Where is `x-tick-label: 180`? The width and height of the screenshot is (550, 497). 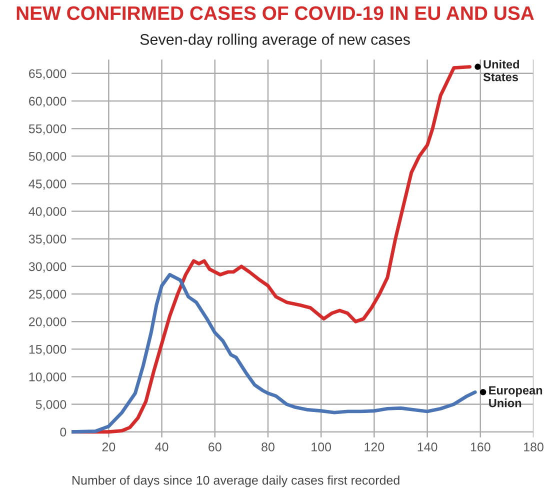
x-tick-label: 180 is located at coordinates (534, 447).